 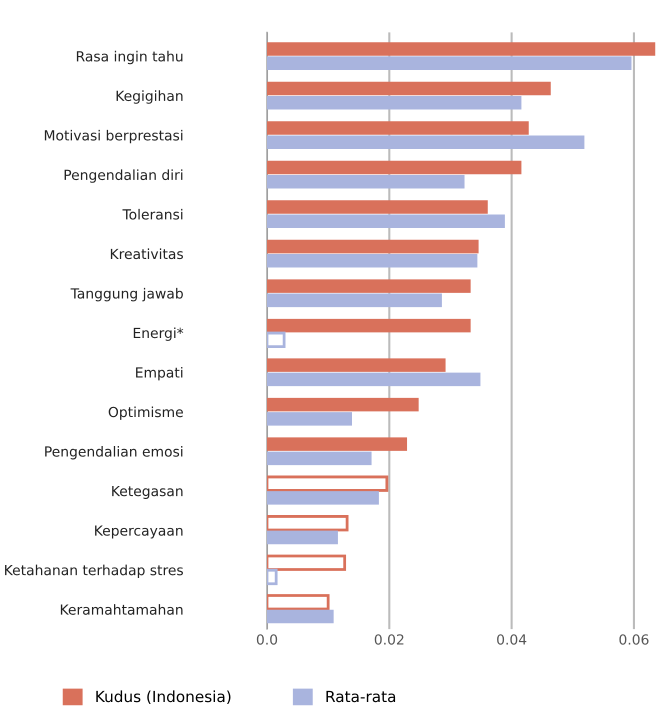 What do you see at coordinates (126, 295) in the screenshot?
I see `y-tick-label: Tanggung jawab` at bounding box center [126, 295].